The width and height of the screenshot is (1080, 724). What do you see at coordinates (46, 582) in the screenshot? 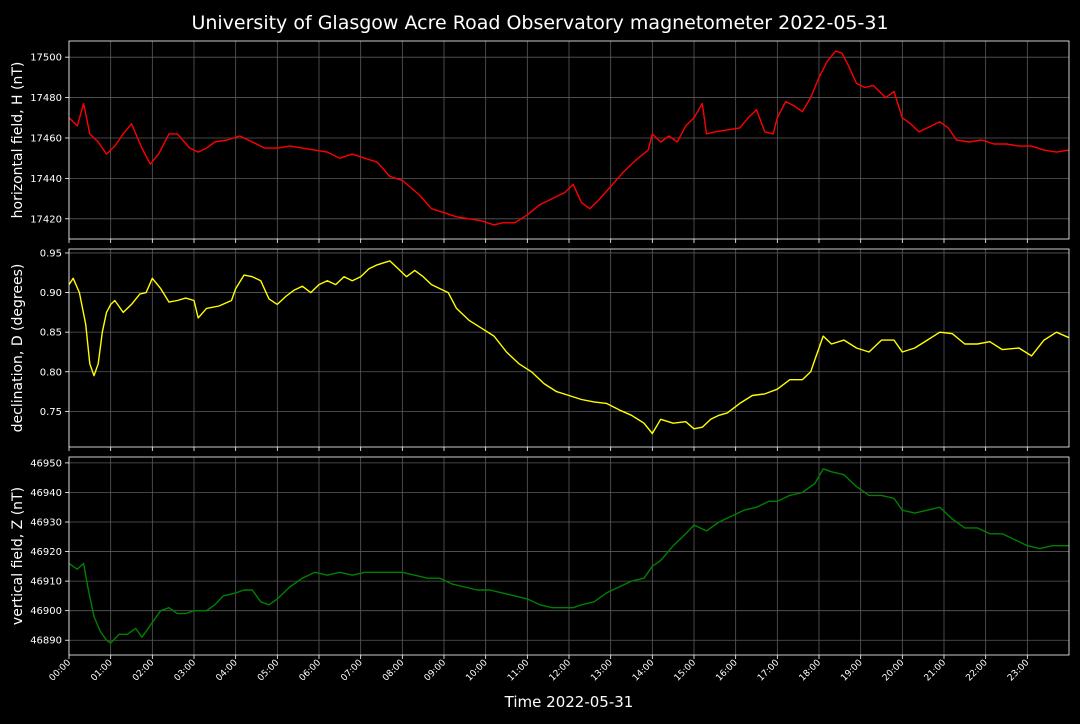
I see `z-field-y-tick-label: 46910` at bounding box center [46, 582].